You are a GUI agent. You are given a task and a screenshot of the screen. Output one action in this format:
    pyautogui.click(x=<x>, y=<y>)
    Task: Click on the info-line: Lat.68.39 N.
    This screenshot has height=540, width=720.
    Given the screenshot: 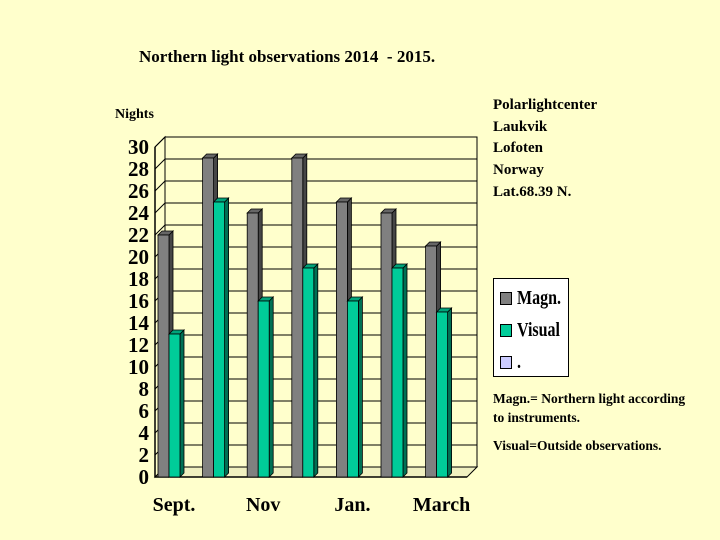 What is the action you would take?
    pyautogui.click(x=532, y=191)
    